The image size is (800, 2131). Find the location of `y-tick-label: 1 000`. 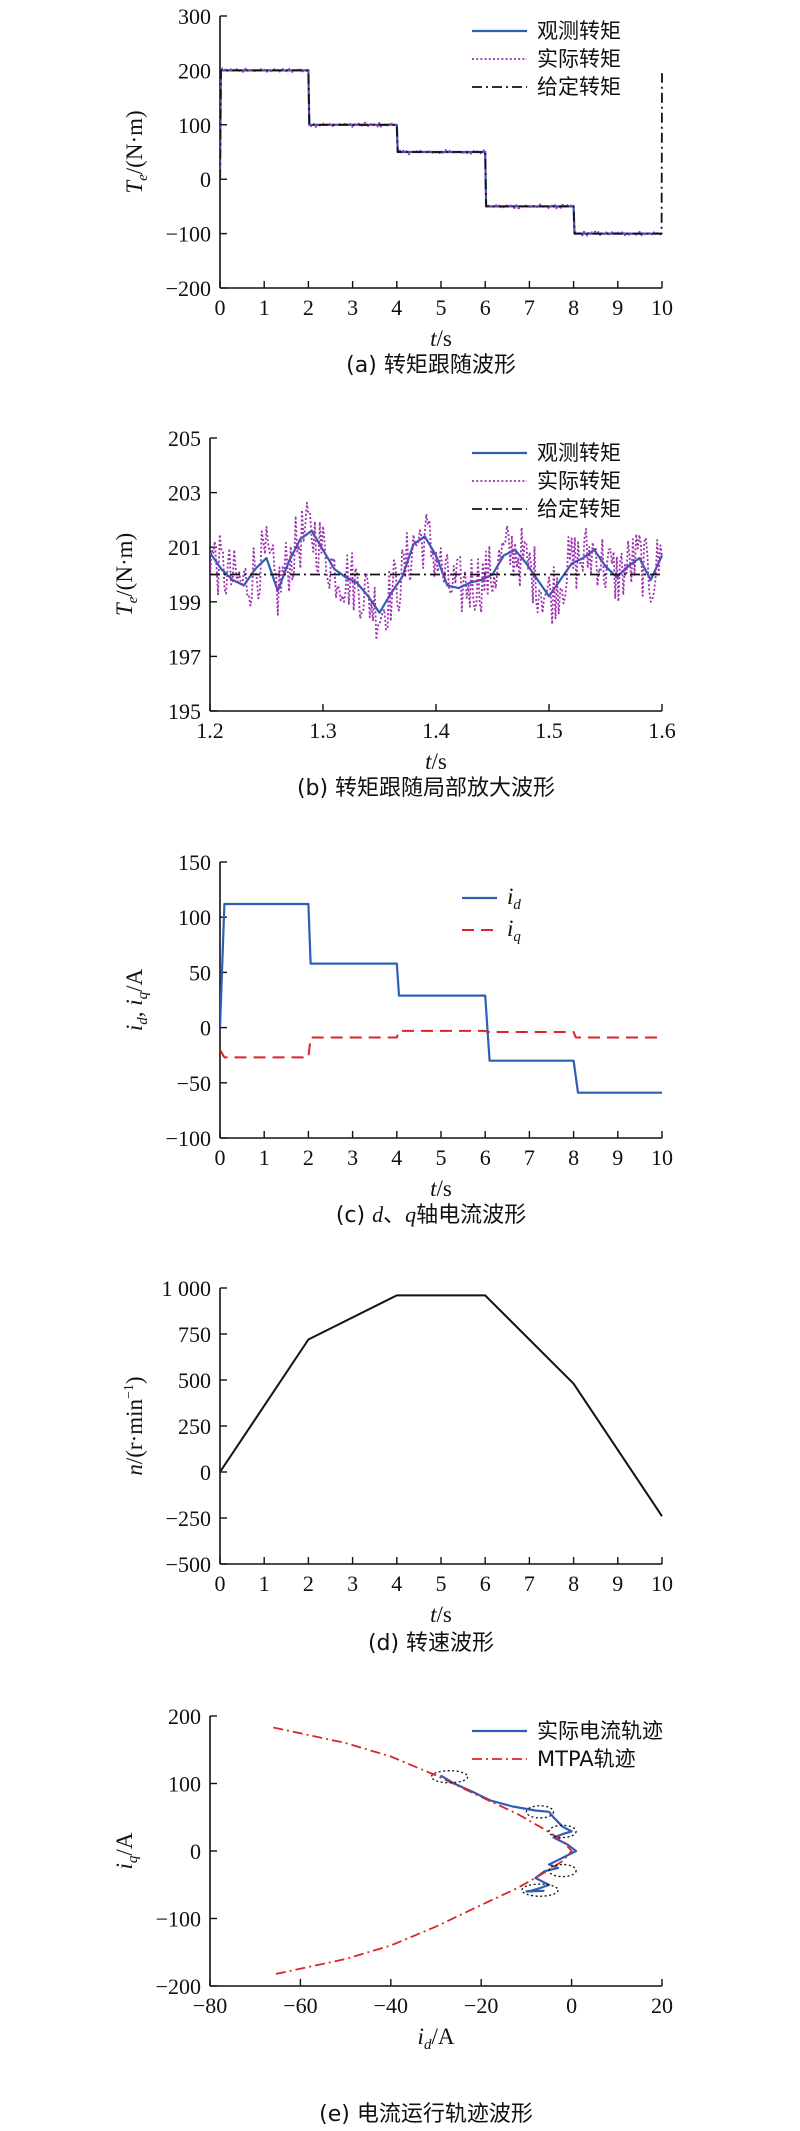

y-tick-label: 1 000 is located at coordinates (187, 1288).